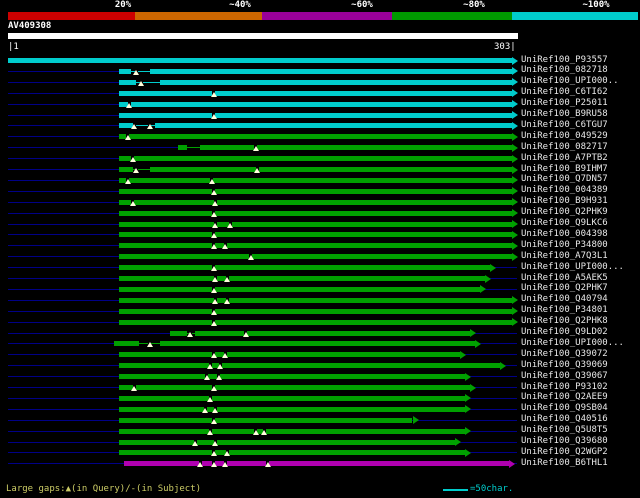  I want to click on hit-label: UniRef100_Q2AEE9, so click(564, 397).